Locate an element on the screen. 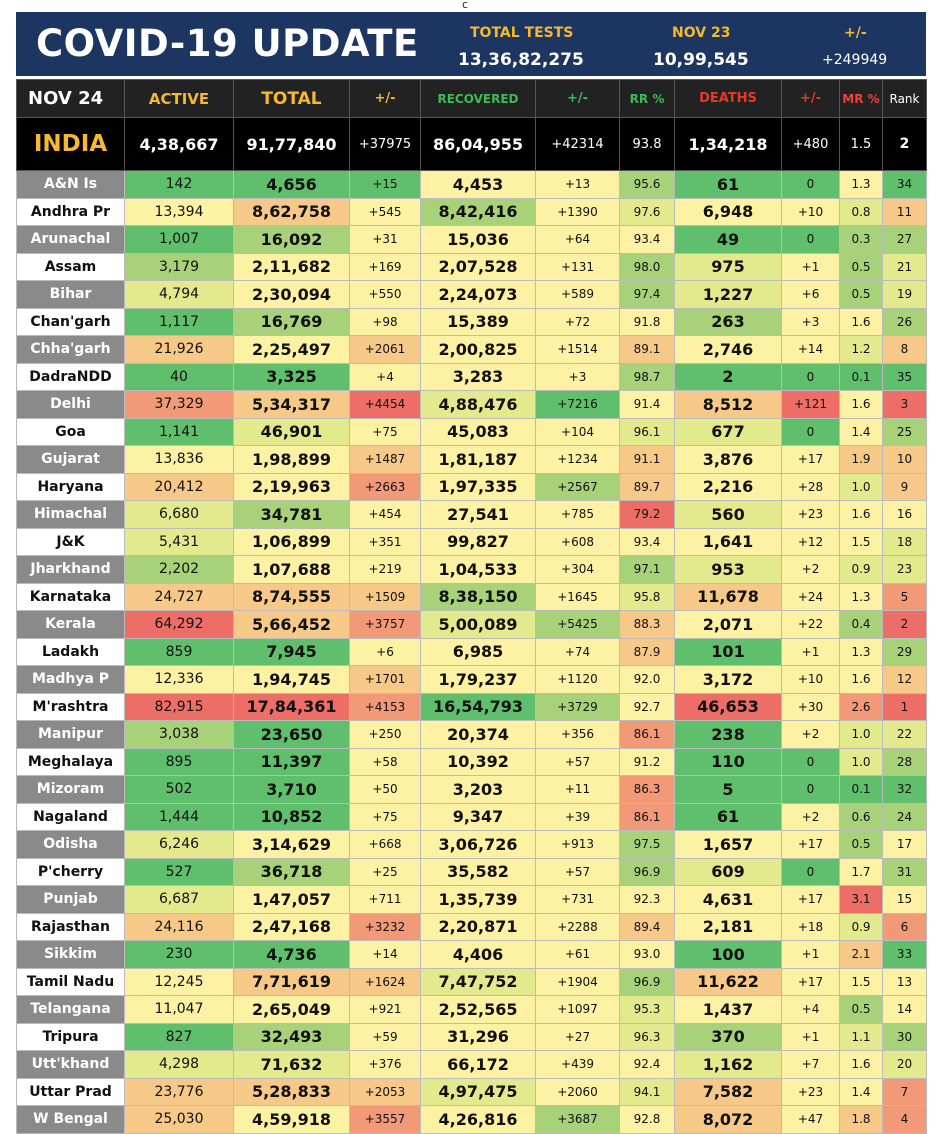 The height and width of the screenshot is (1134, 942). cell-rank: 19 is located at coordinates (904, 294).